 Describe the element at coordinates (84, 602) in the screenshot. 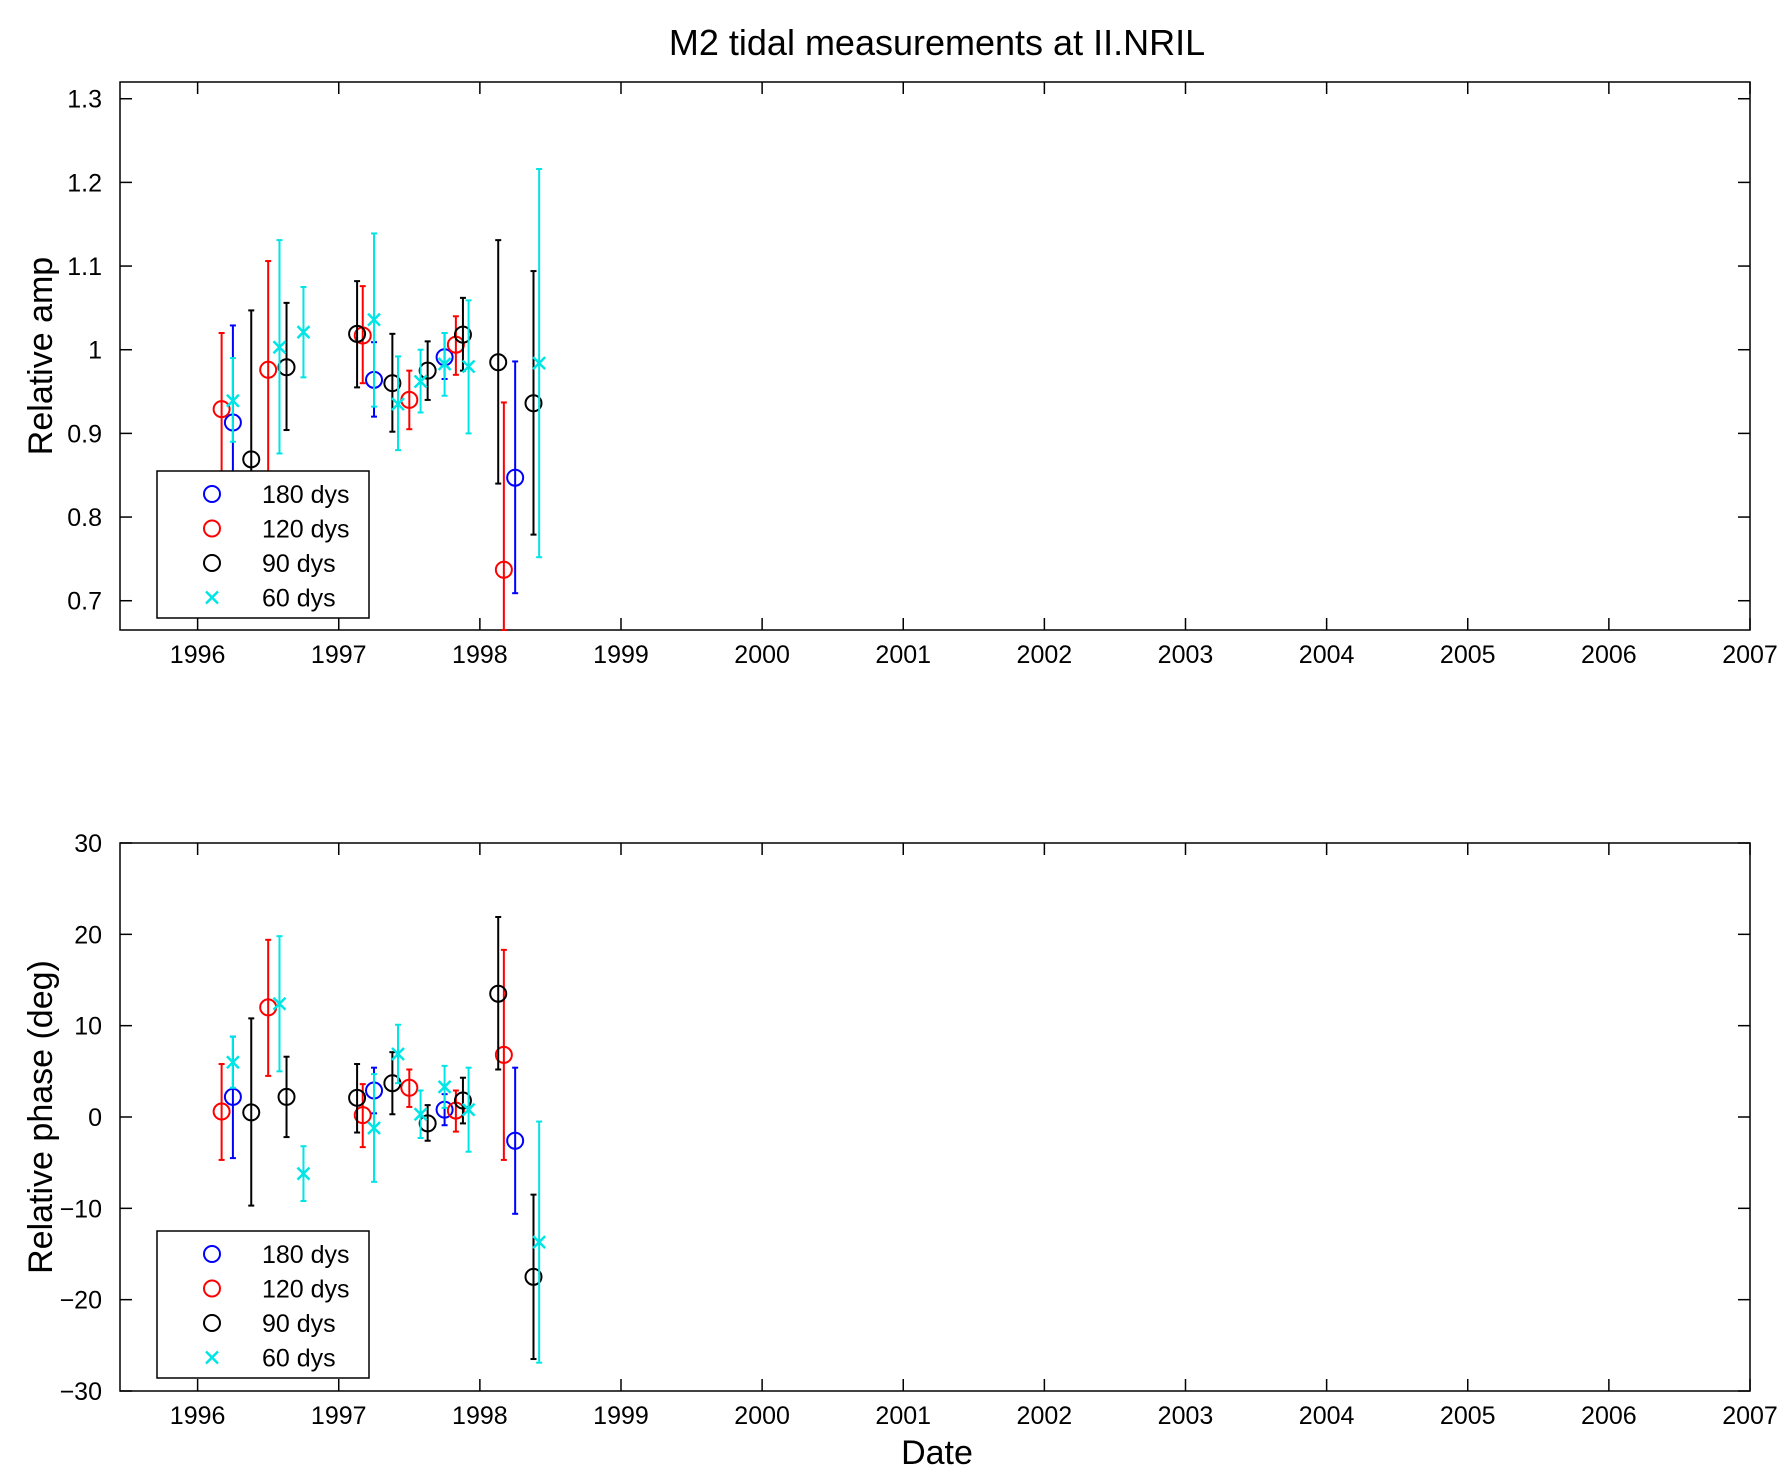

I see `y-tick-label: 0.7` at that location.